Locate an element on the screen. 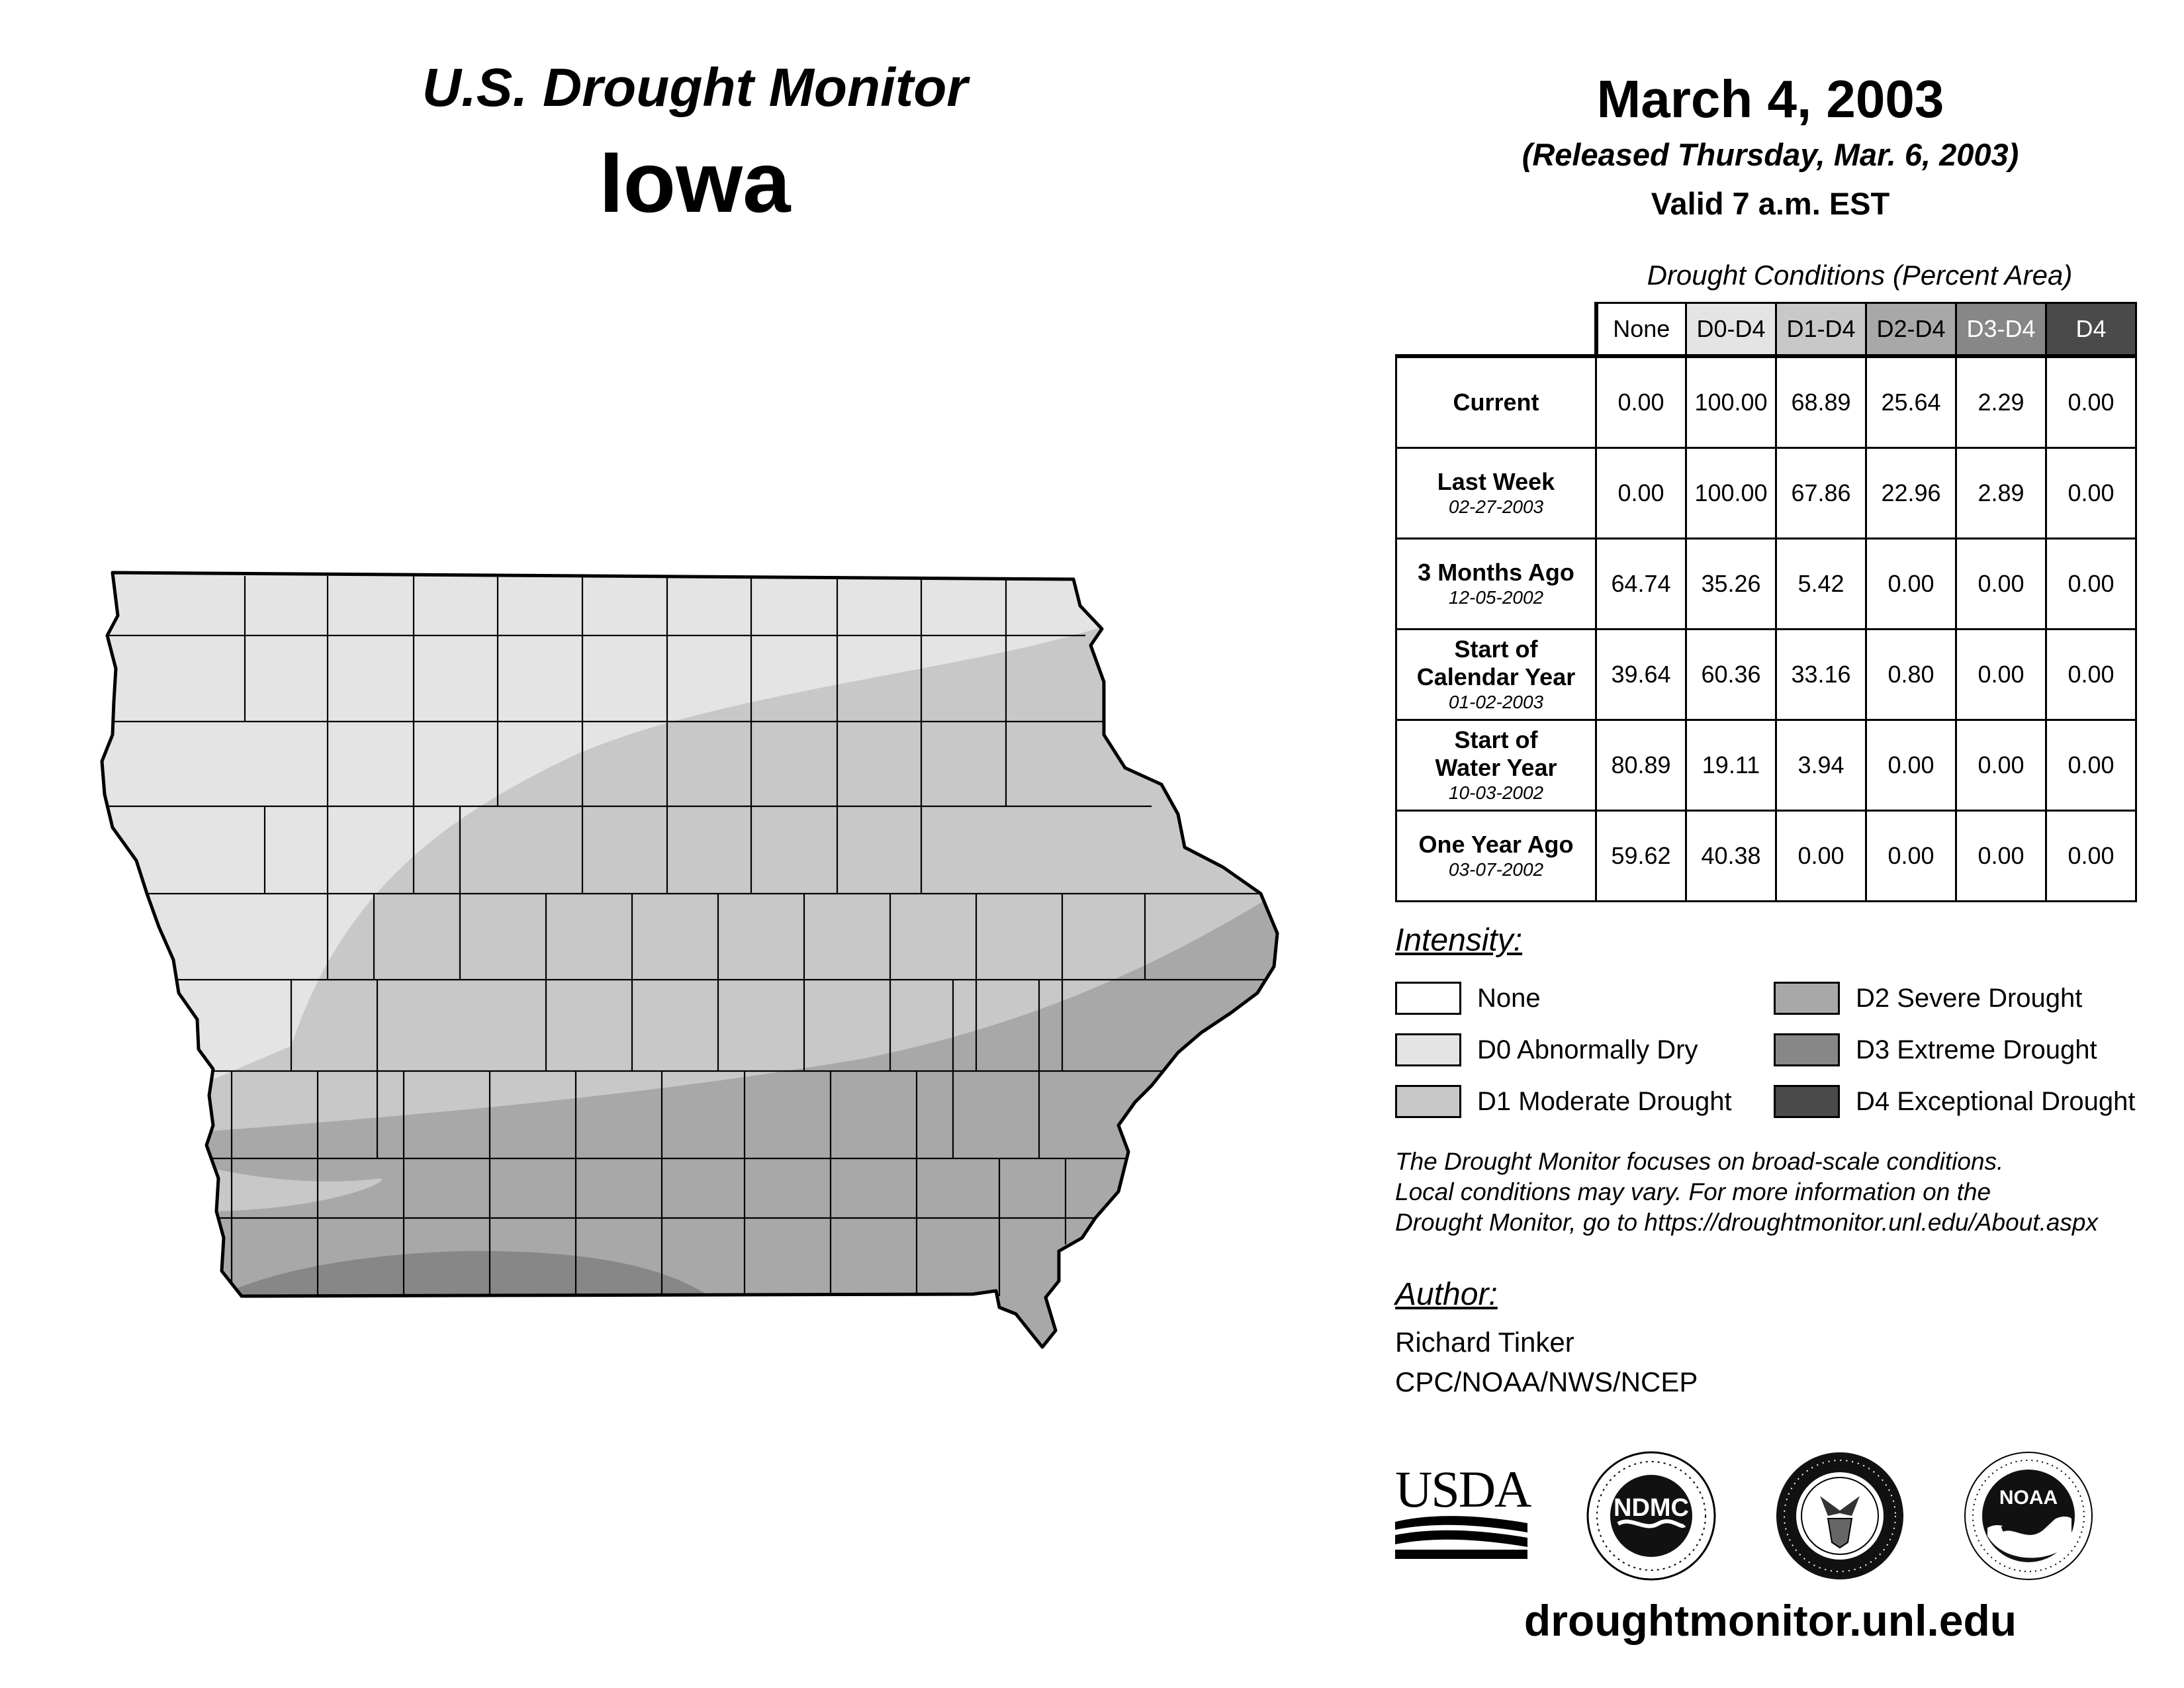 This screenshot has height=1688, width=2184. author-name: Richard Tinker is located at coordinates (1484, 1342).